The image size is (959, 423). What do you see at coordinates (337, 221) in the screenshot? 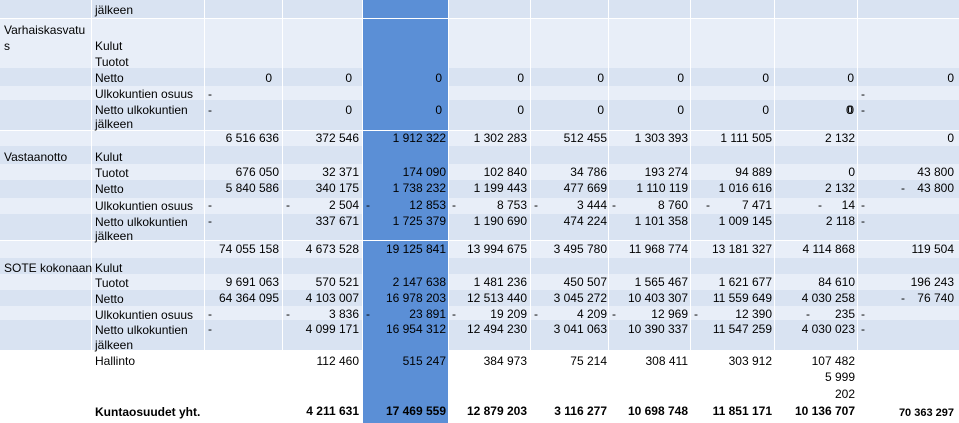
I see `cell: 337 671` at bounding box center [337, 221].